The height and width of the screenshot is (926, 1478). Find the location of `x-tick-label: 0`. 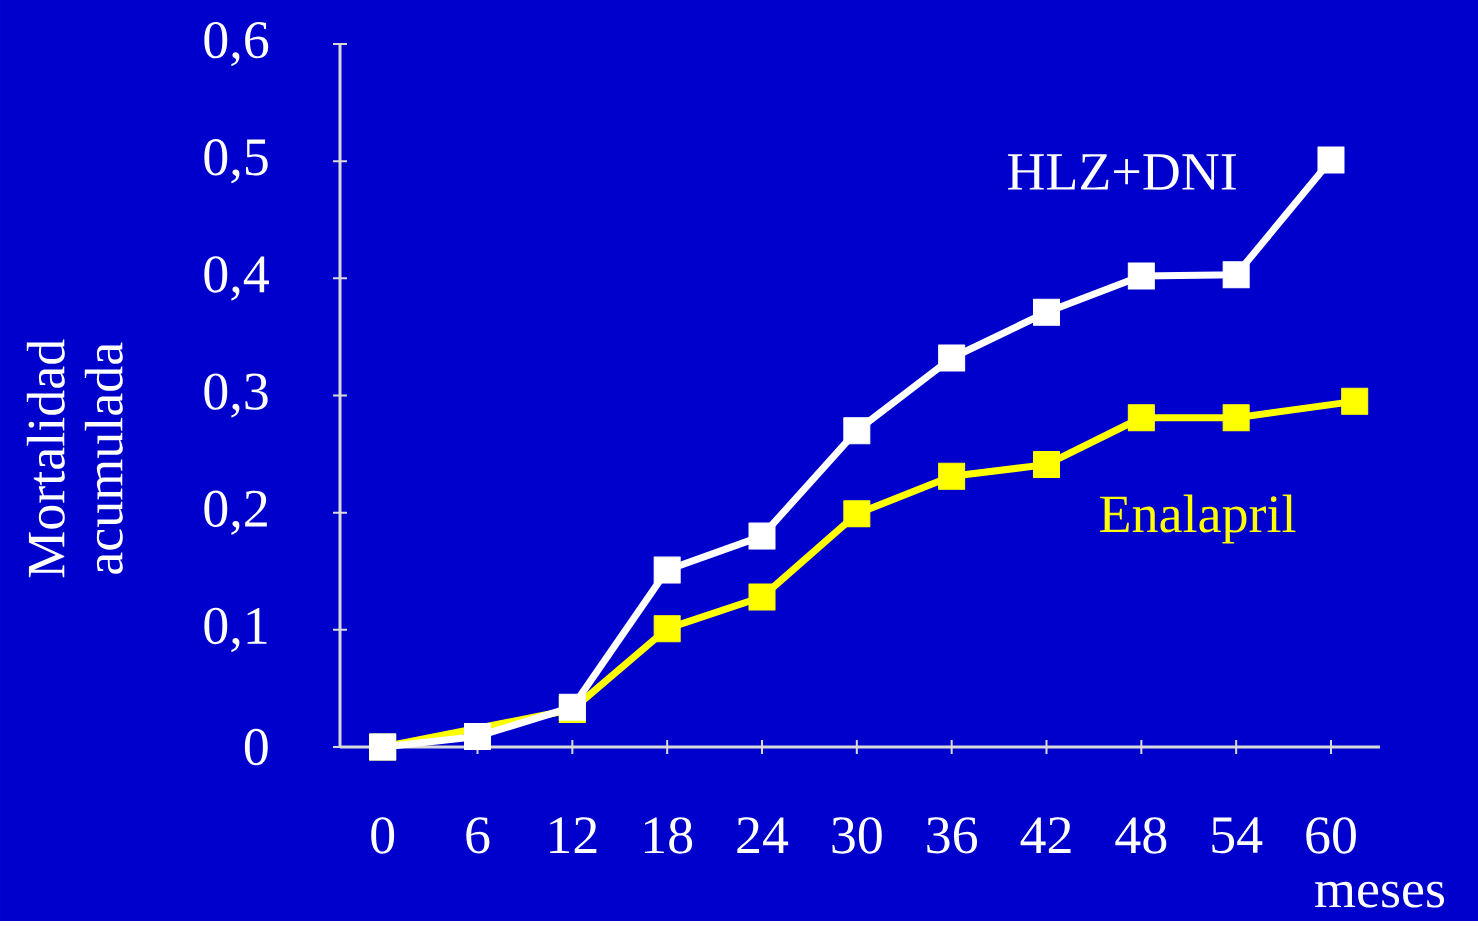

x-tick-label: 0 is located at coordinates (383, 835).